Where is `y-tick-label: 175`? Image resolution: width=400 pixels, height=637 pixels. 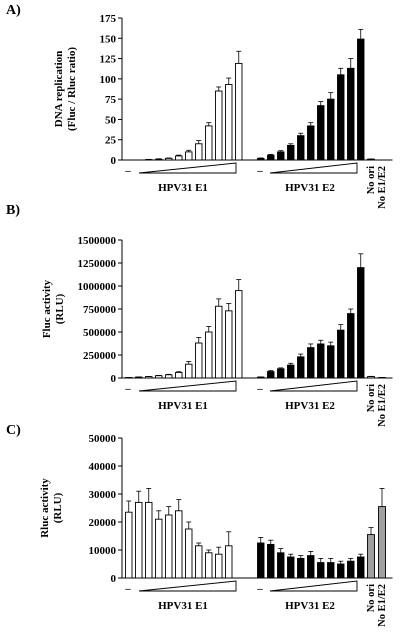 y-tick-label: 175 is located at coordinates (108, 19).